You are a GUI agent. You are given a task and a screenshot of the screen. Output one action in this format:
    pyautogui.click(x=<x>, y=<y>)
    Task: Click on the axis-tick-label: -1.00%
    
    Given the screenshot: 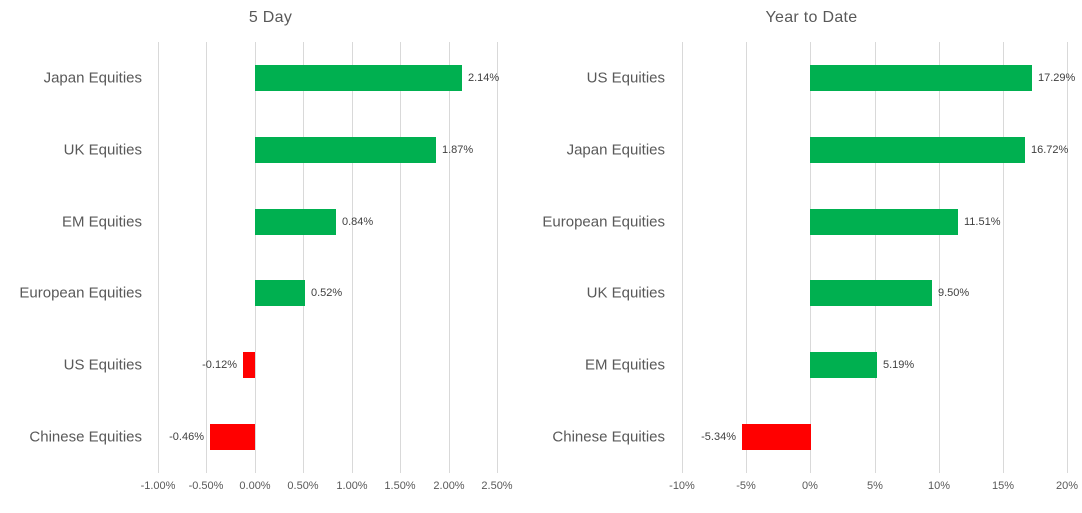 What is the action you would take?
    pyautogui.click(x=158, y=486)
    